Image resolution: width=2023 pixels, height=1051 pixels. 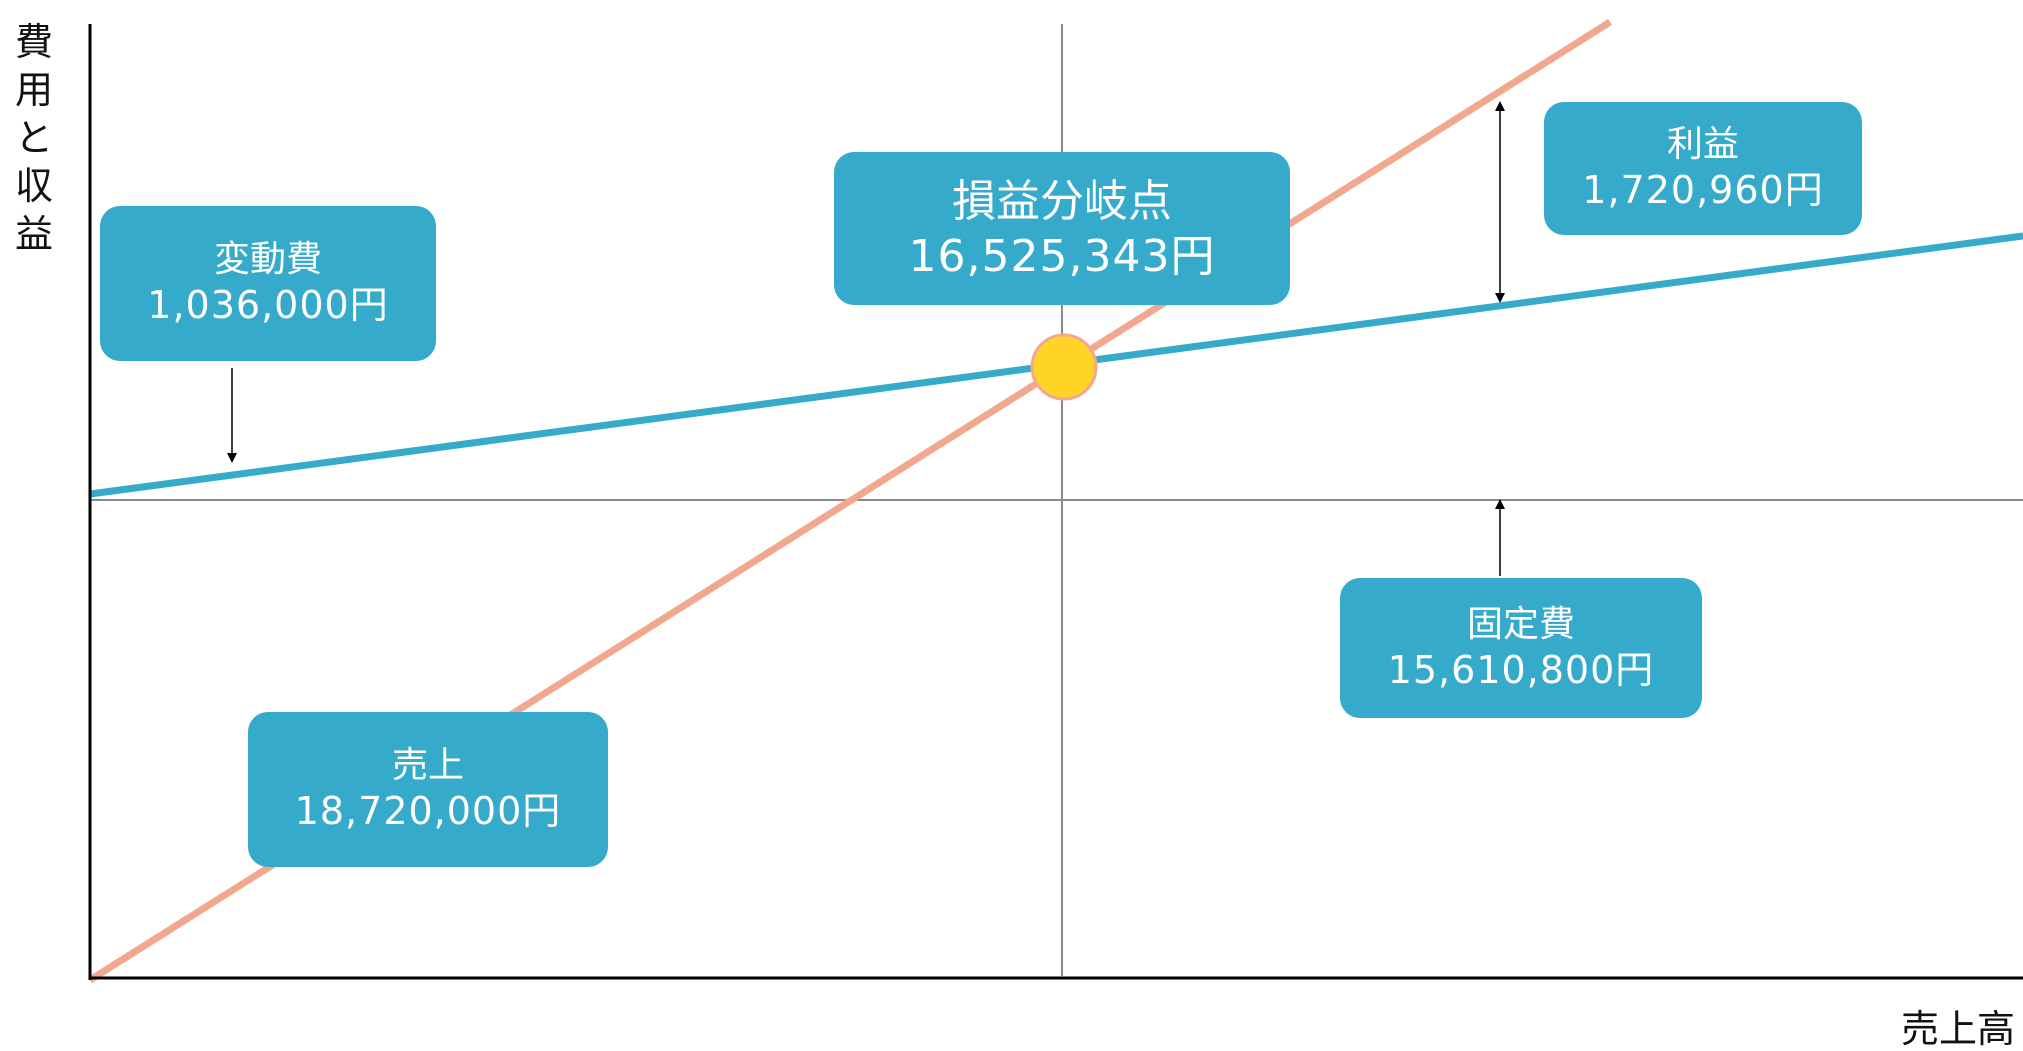 What do you see at coordinates (1957, 1029) in the screenshot?
I see `x-axis-title: 売上高` at bounding box center [1957, 1029].